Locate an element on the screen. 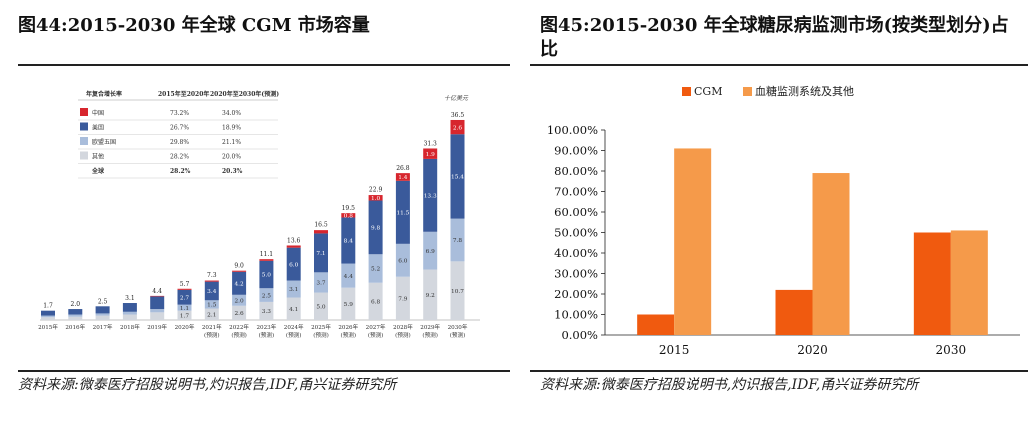 The image size is (1032, 423). bar-total-label: 31.3 is located at coordinates (431, 143).